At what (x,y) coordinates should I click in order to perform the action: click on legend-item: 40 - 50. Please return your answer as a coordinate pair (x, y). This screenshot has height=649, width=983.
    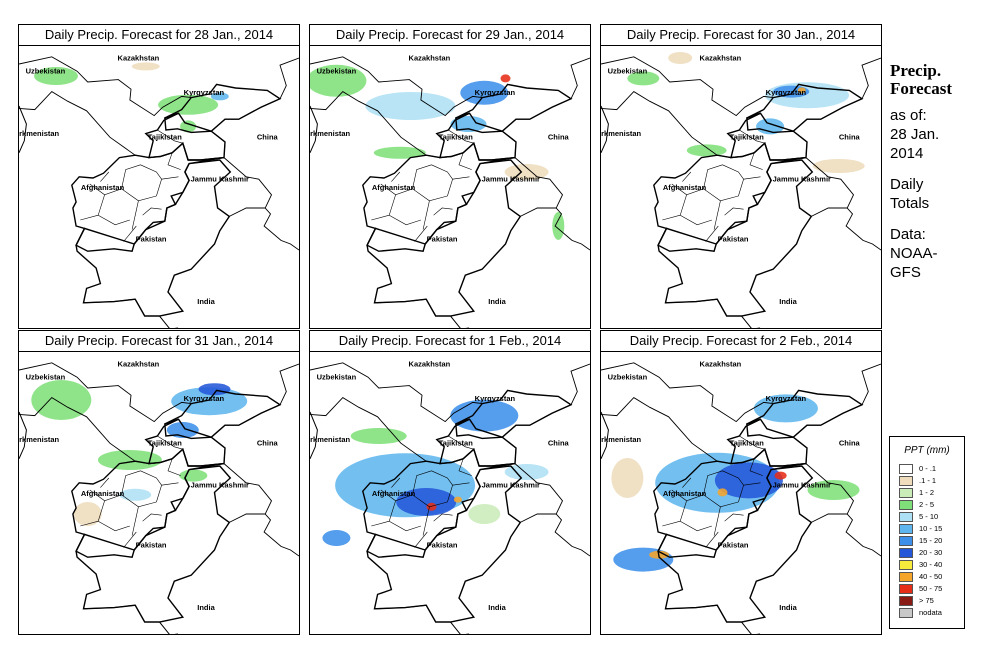
    Looking at the image, I should click on (931, 577).